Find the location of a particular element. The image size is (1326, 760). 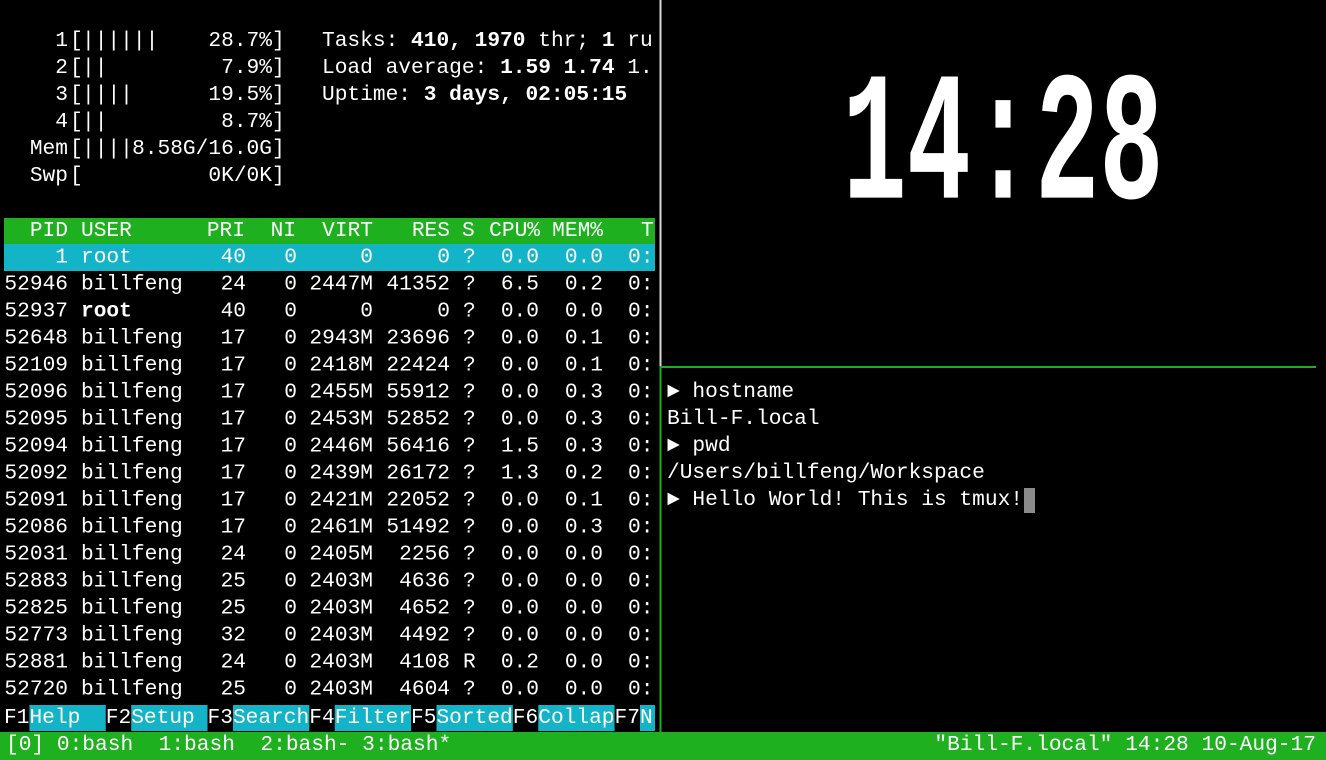

process-cell: 52031 is located at coordinates (36, 555).